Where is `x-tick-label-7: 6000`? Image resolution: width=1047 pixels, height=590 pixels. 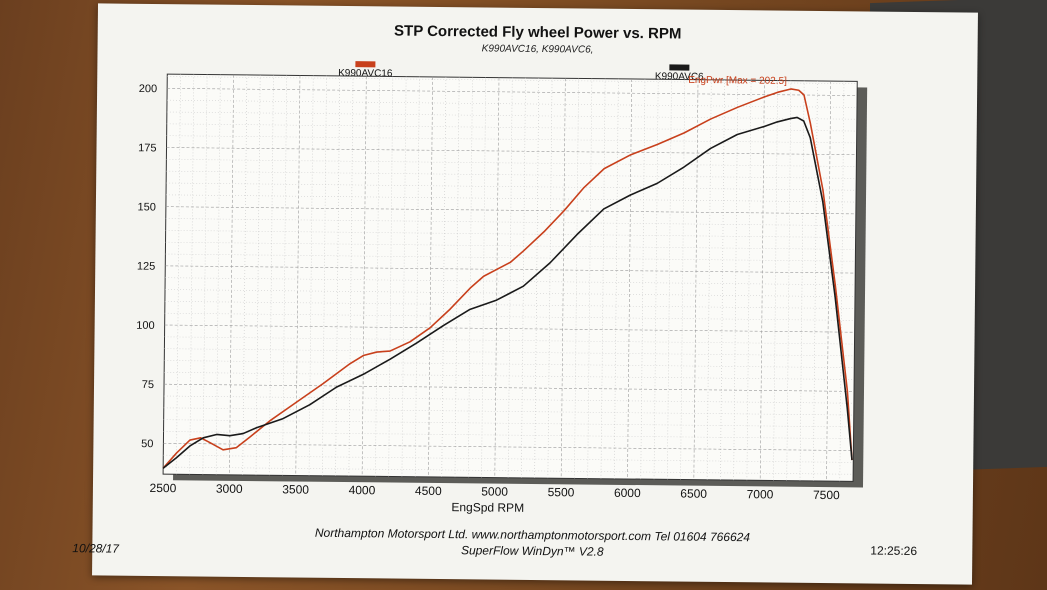
x-tick-label-7: 6000 is located at coordinates (627, 493).